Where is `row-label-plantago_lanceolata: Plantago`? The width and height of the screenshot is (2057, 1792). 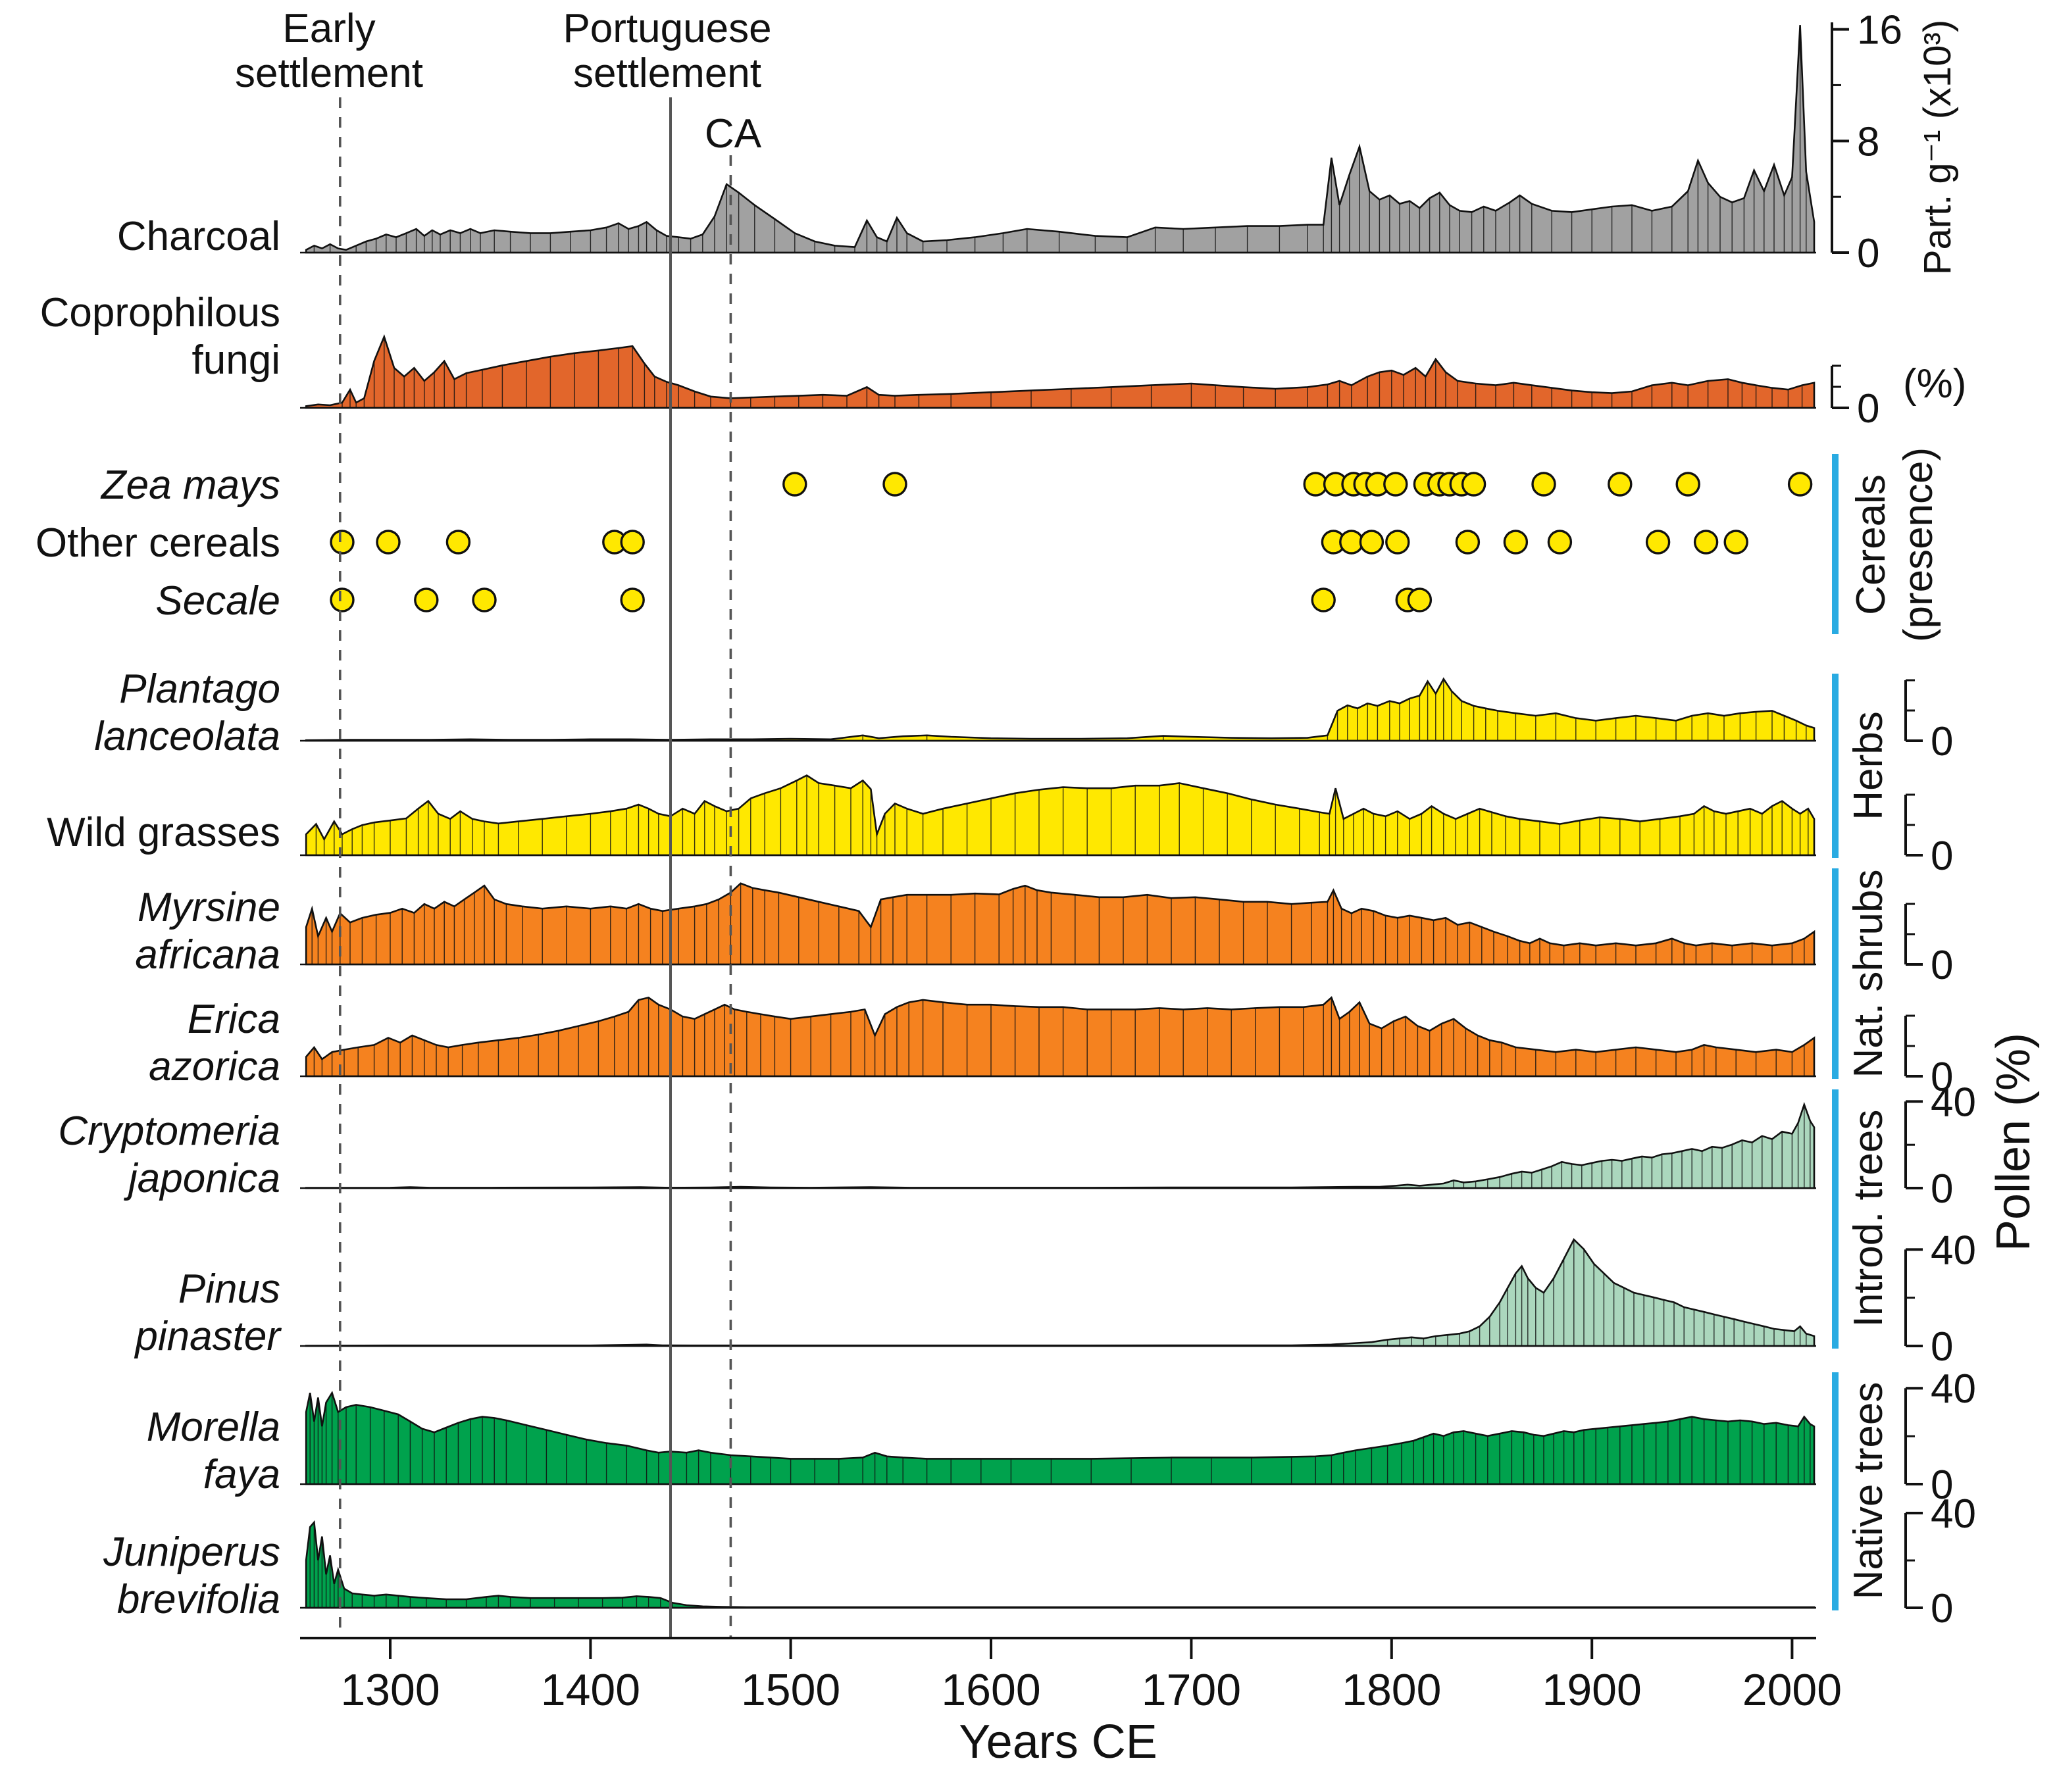
row-label-plantago_lanceolata: Plantago is located at coordinates (199, 689).